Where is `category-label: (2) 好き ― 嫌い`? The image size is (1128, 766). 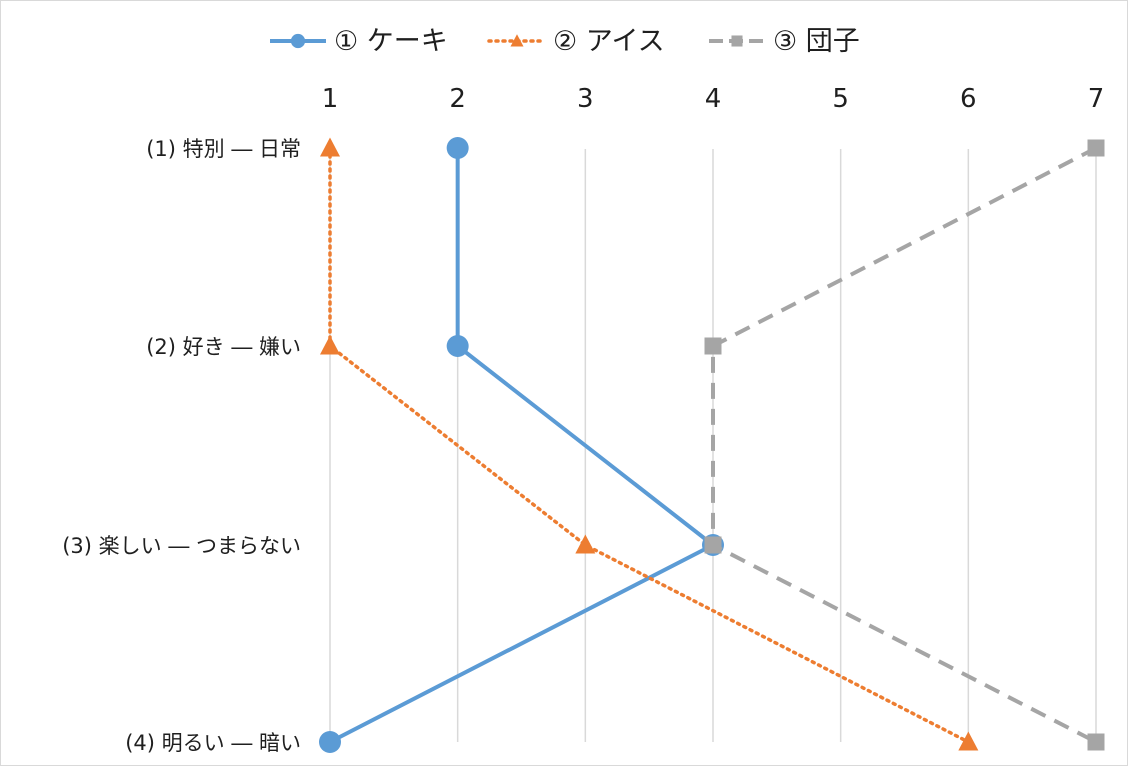 category-label: (2) 好き ― 嫌い is located at coordinates (223, 347).